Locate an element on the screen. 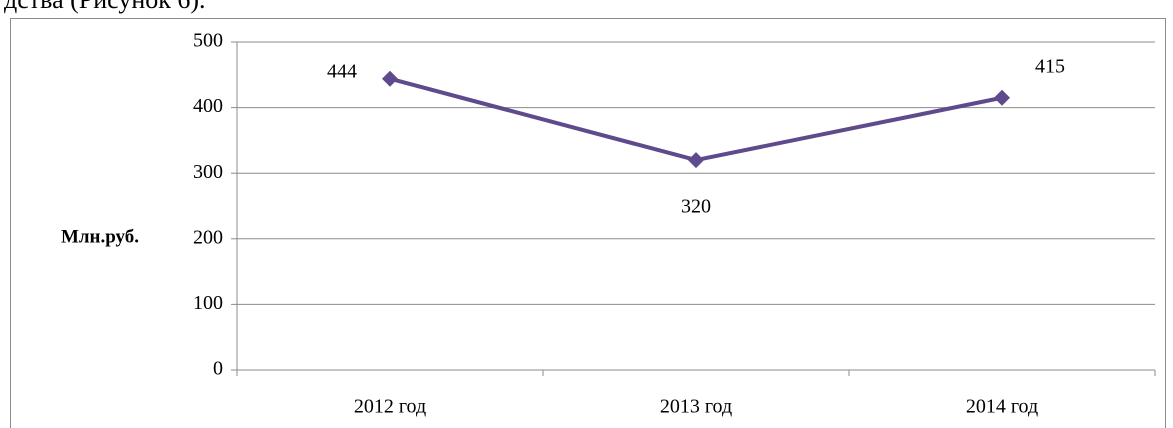 The height and width of the screenshot is (428, 1173). x-tick-label: 2013 год is located at coordinates (696, 407).